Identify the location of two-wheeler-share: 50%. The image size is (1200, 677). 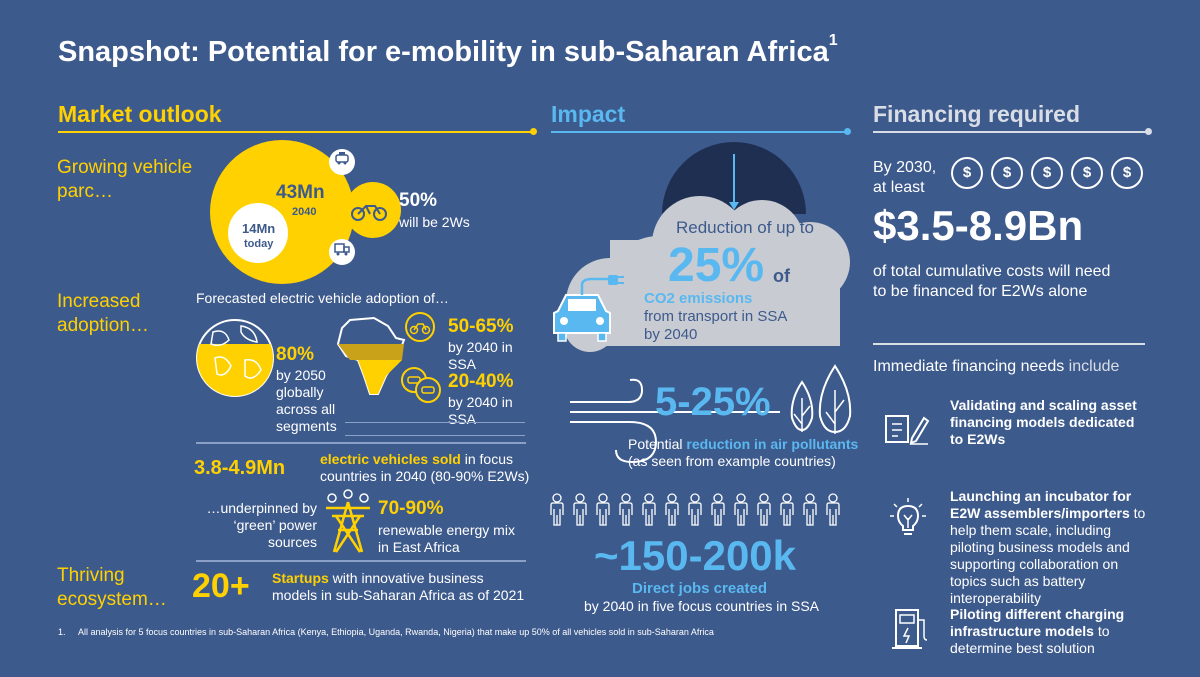
(418, 200).